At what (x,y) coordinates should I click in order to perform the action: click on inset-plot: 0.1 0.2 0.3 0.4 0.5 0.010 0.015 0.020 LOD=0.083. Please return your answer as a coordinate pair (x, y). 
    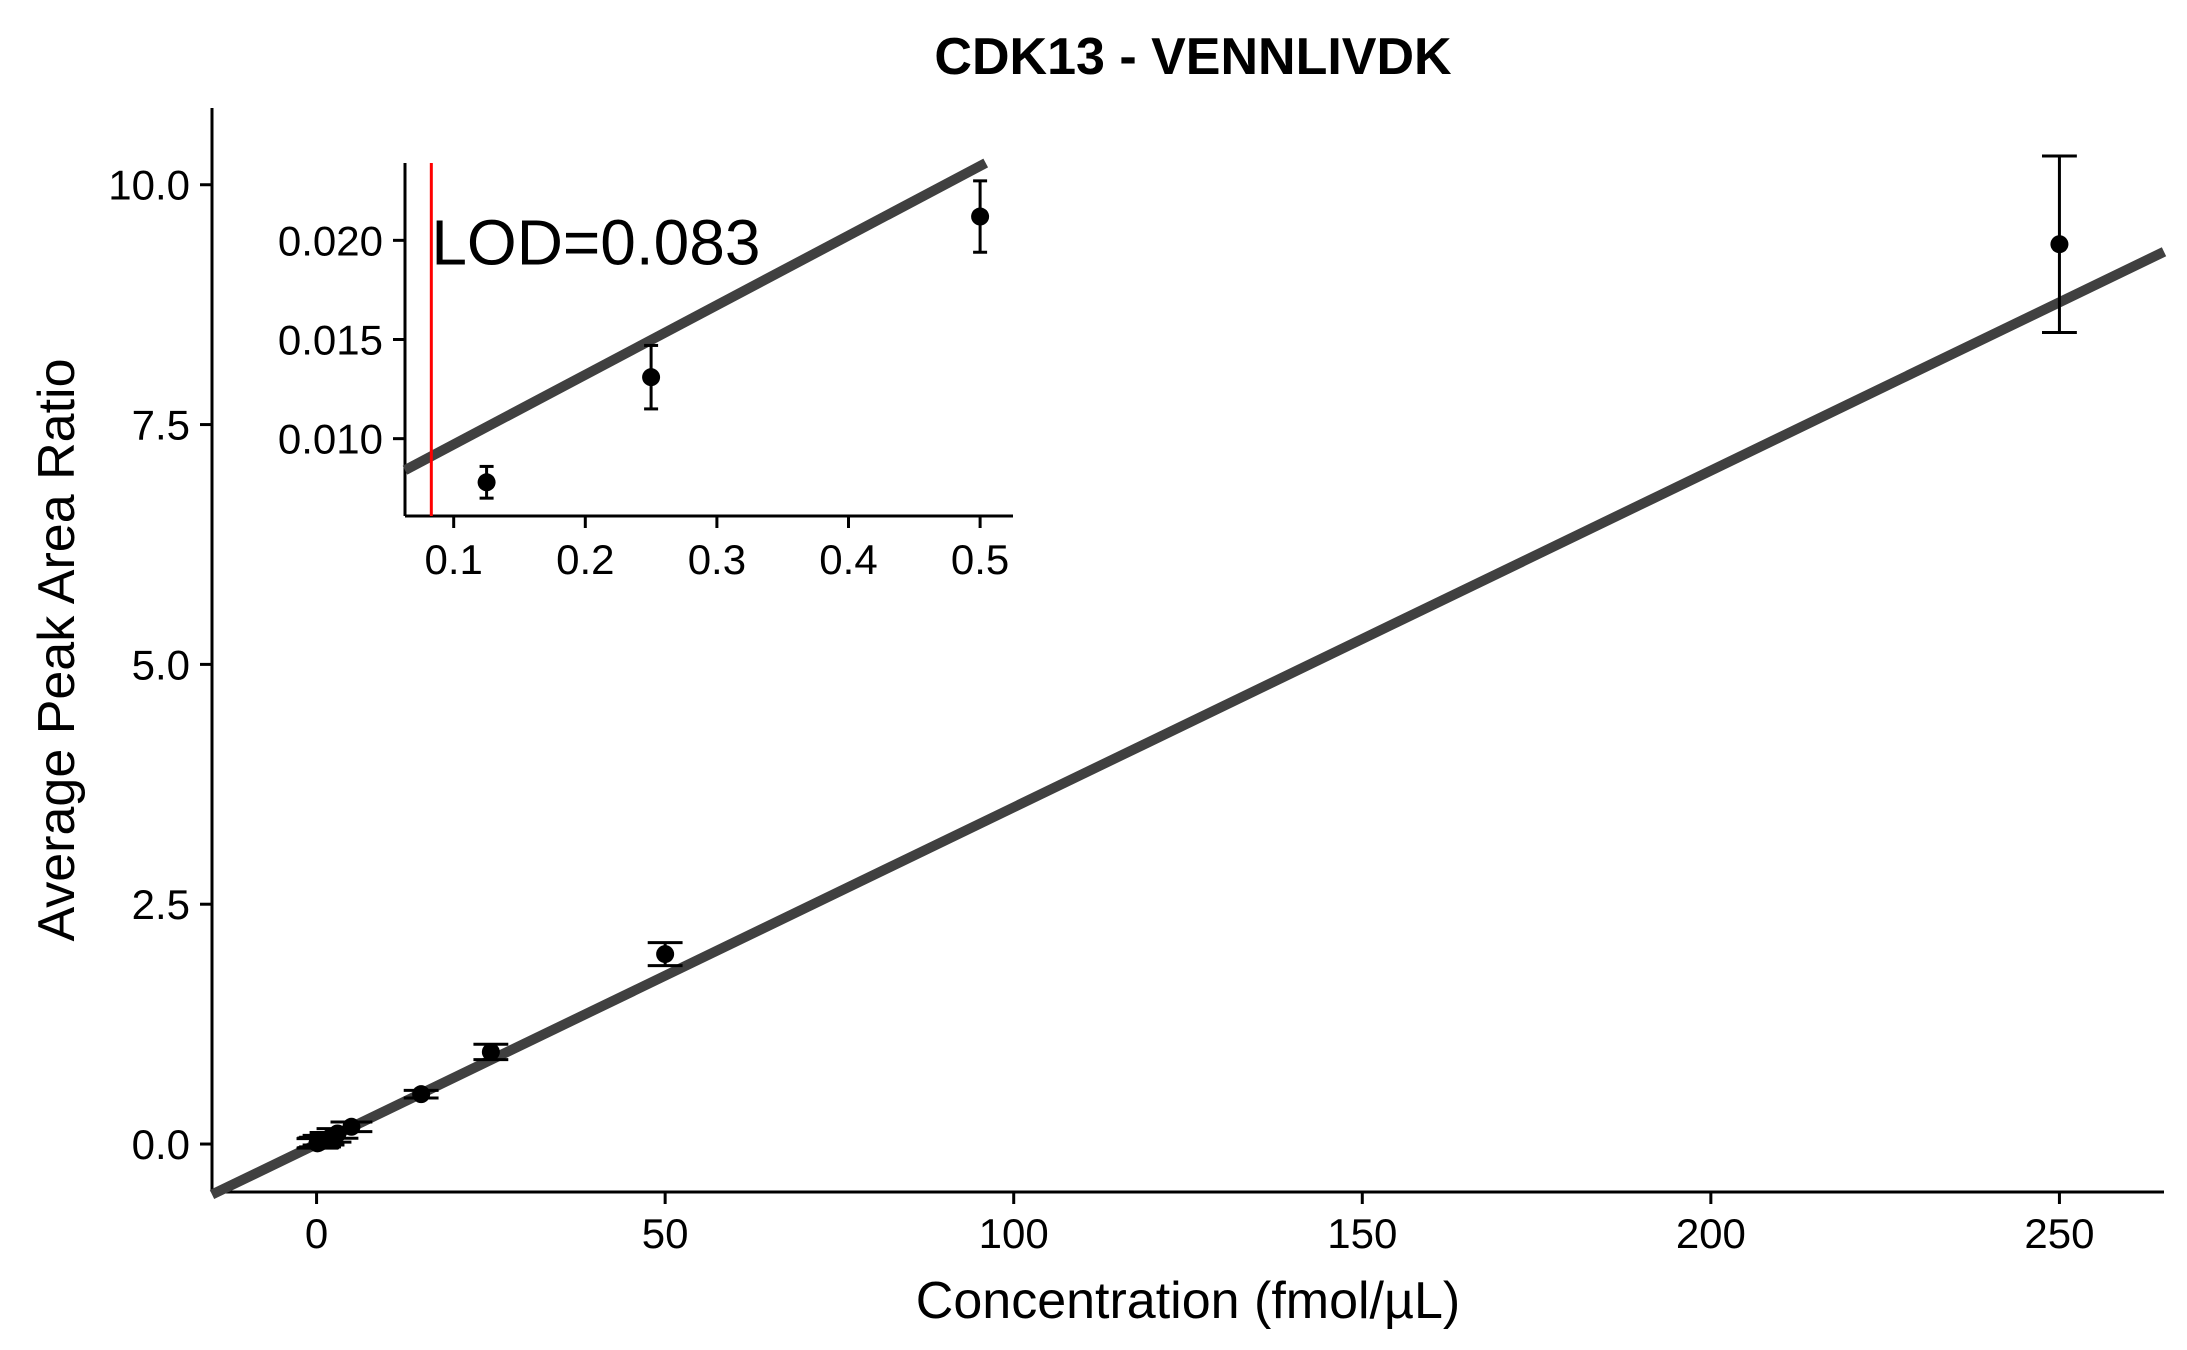
    Looking at the image, I should click on (645, 370).